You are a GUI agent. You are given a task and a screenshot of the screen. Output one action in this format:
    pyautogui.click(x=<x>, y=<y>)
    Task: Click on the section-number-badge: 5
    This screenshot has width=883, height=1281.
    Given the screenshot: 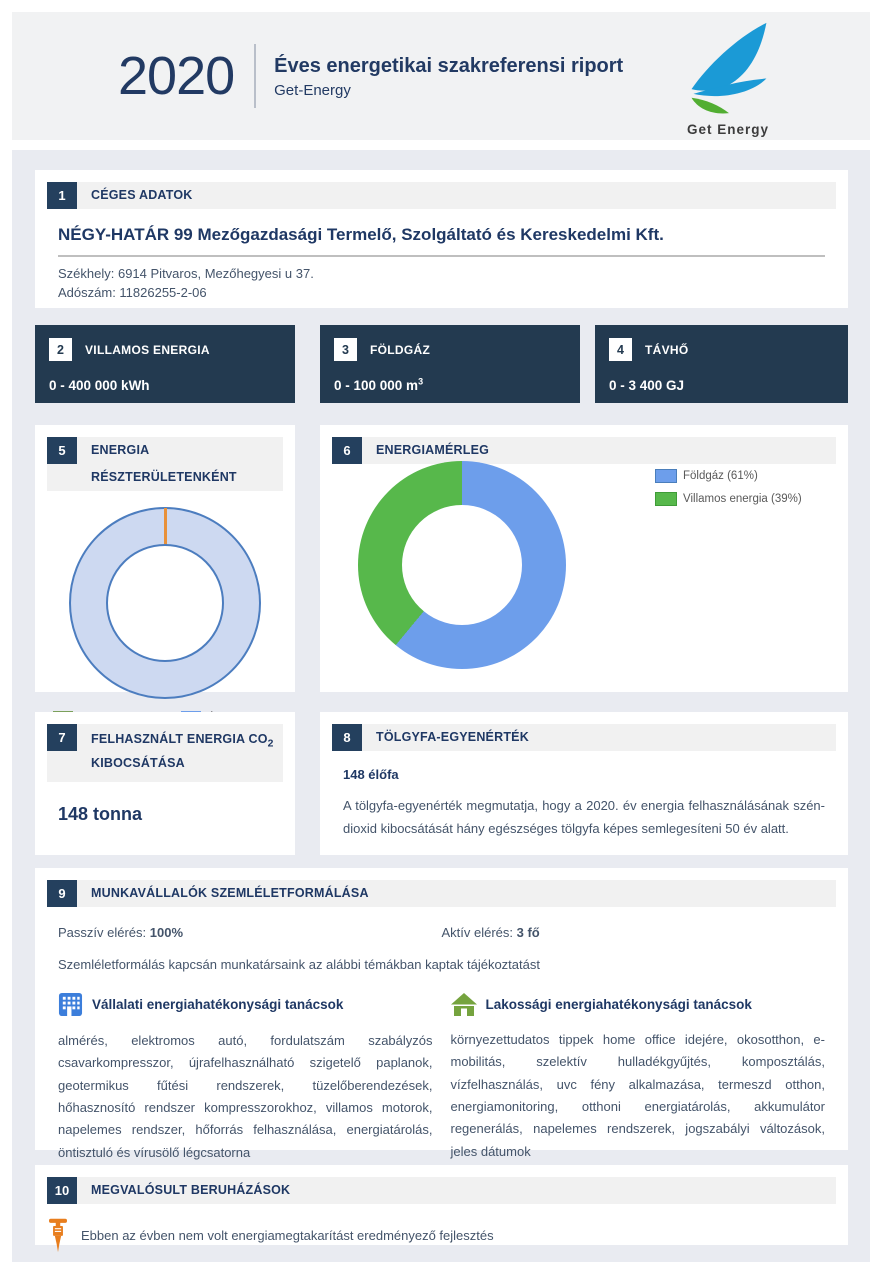 What is the action you would take?
    pyautogui.click(x=62, y=450)
    